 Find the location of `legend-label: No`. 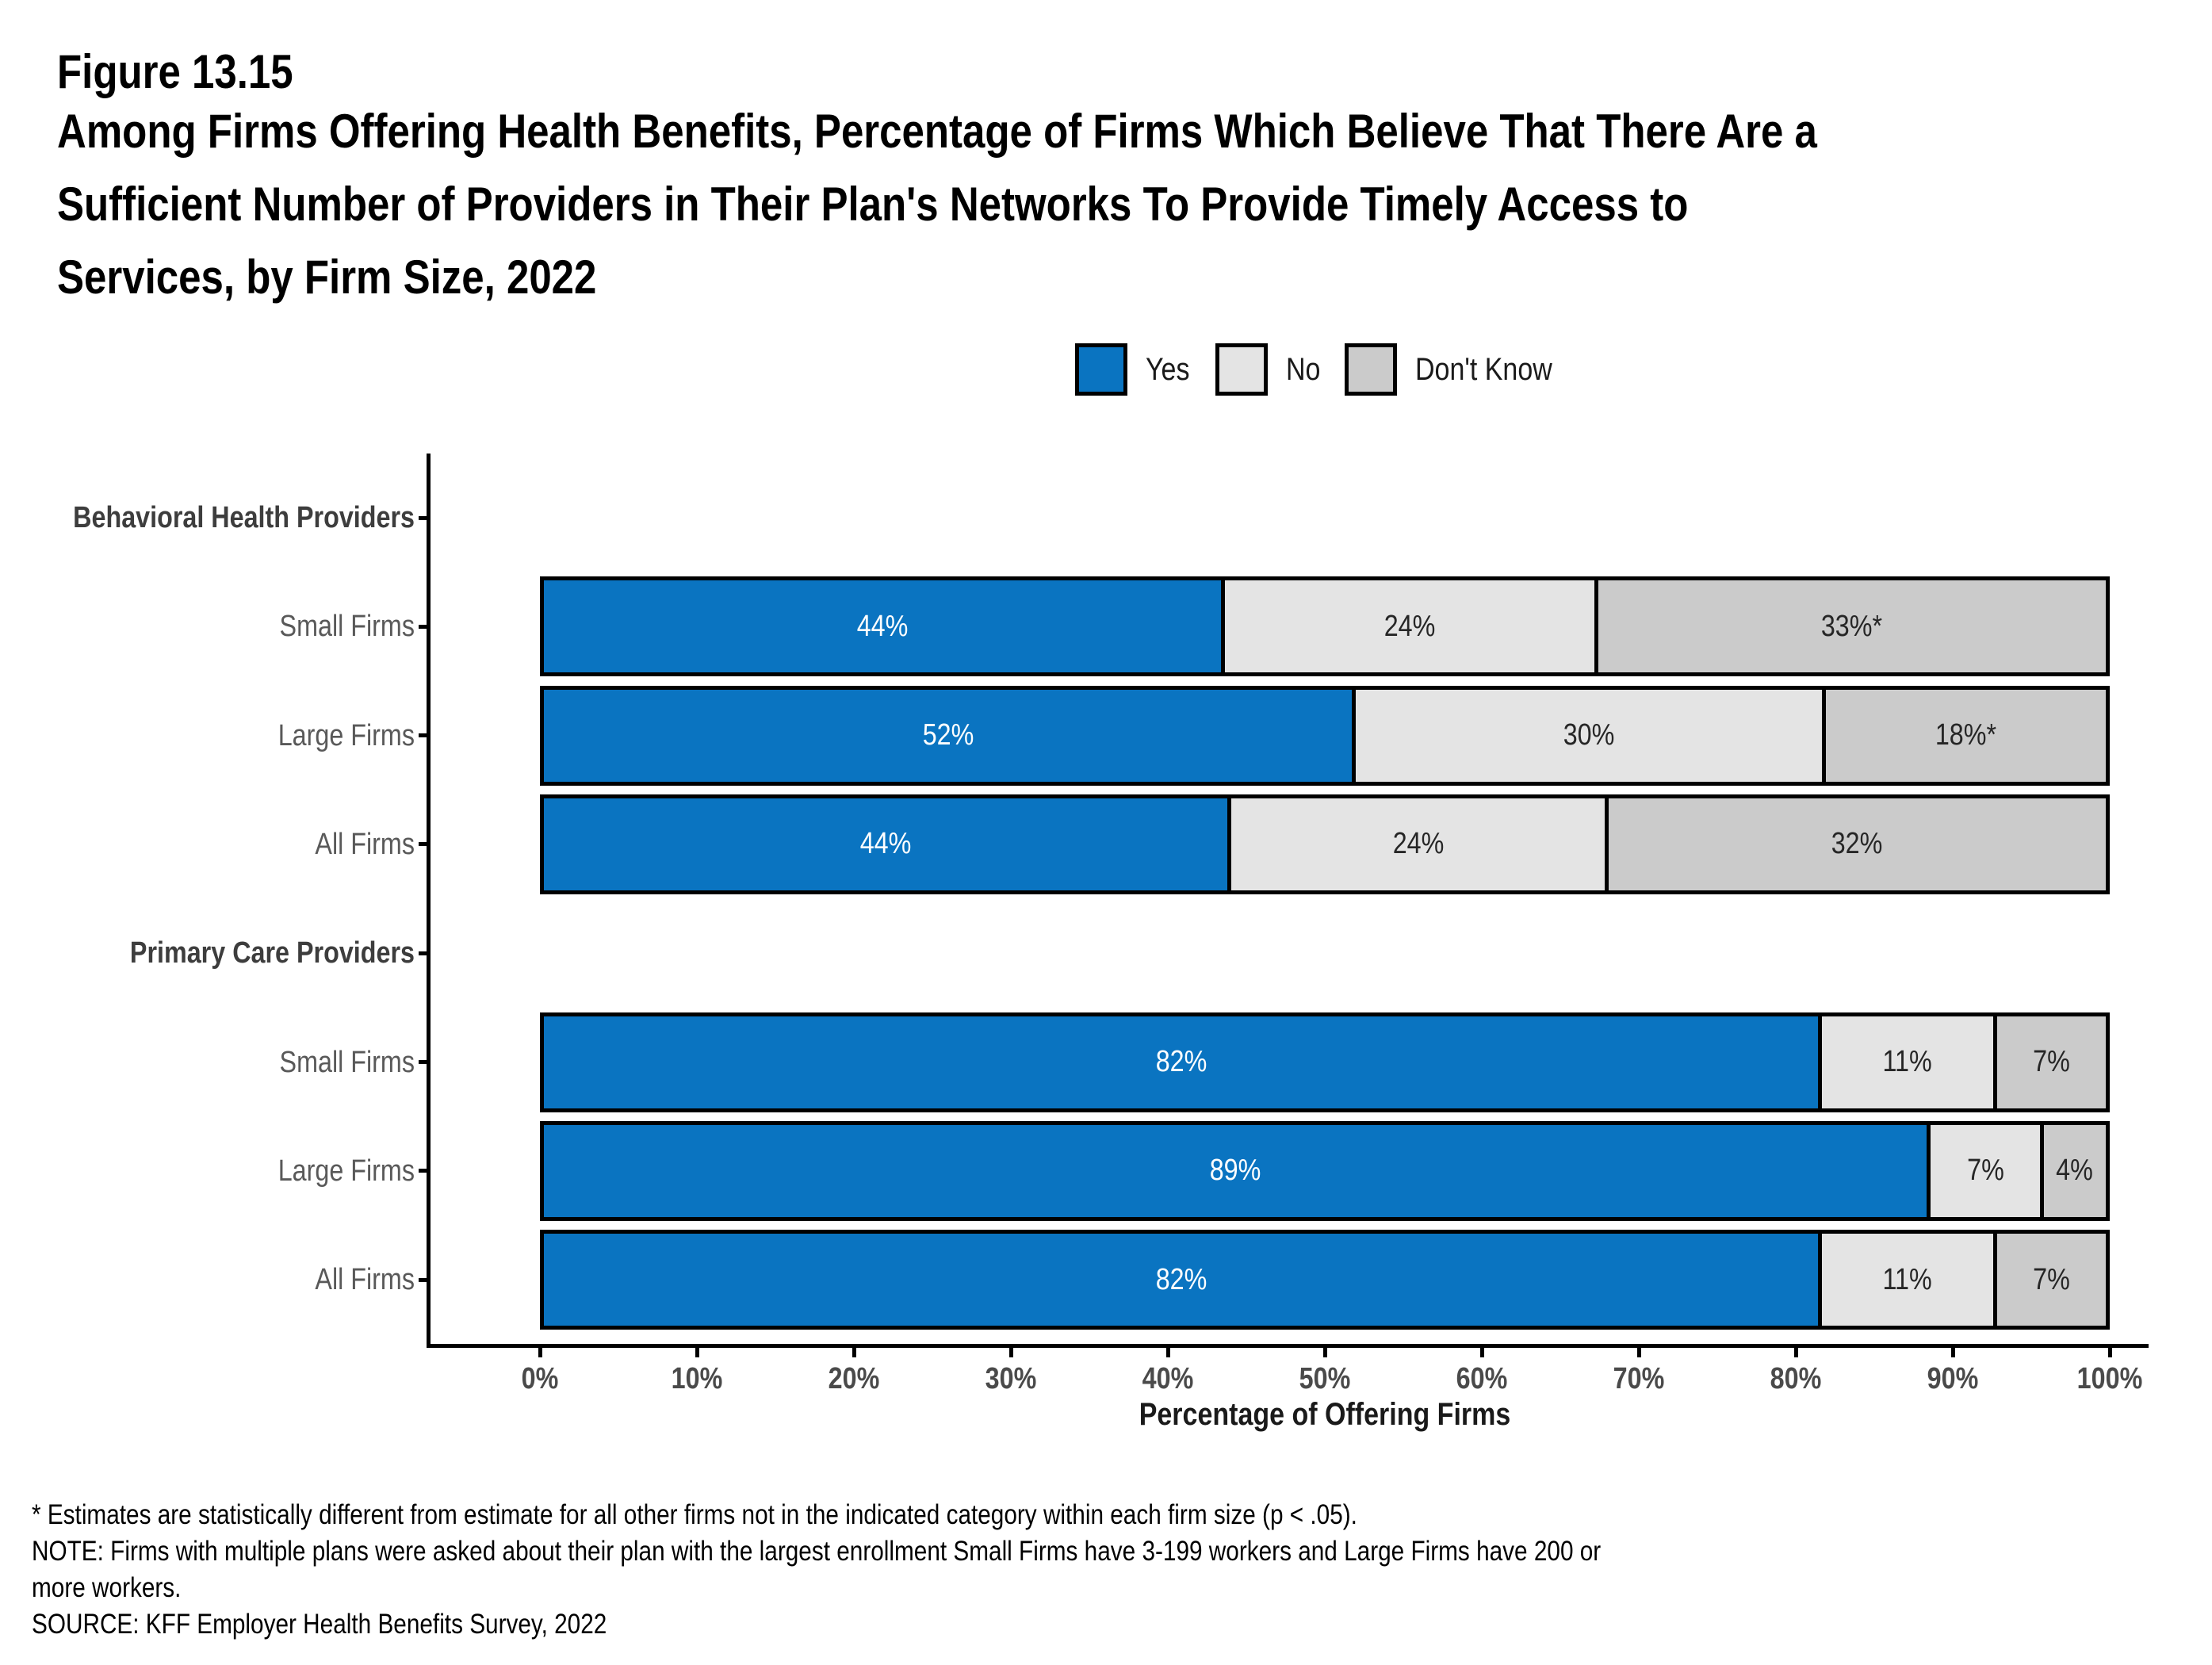

legend-label: No is located at coordinates (1303, 369).